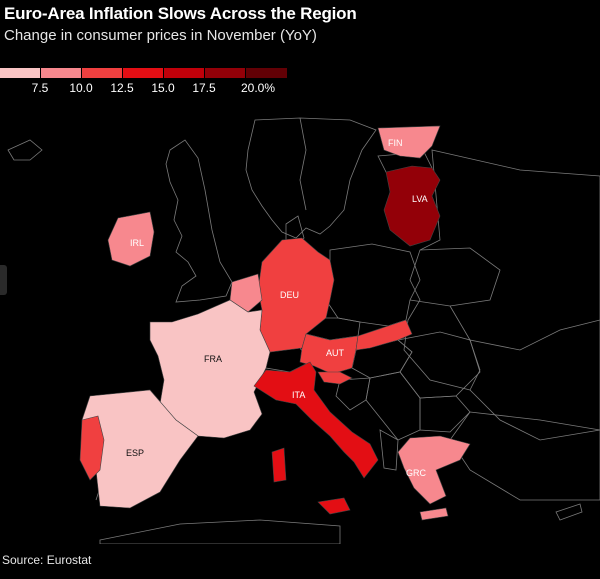 The height and width of the screenshot is (579, 600). I want to click on country-bel-nld, so click(246, 293).